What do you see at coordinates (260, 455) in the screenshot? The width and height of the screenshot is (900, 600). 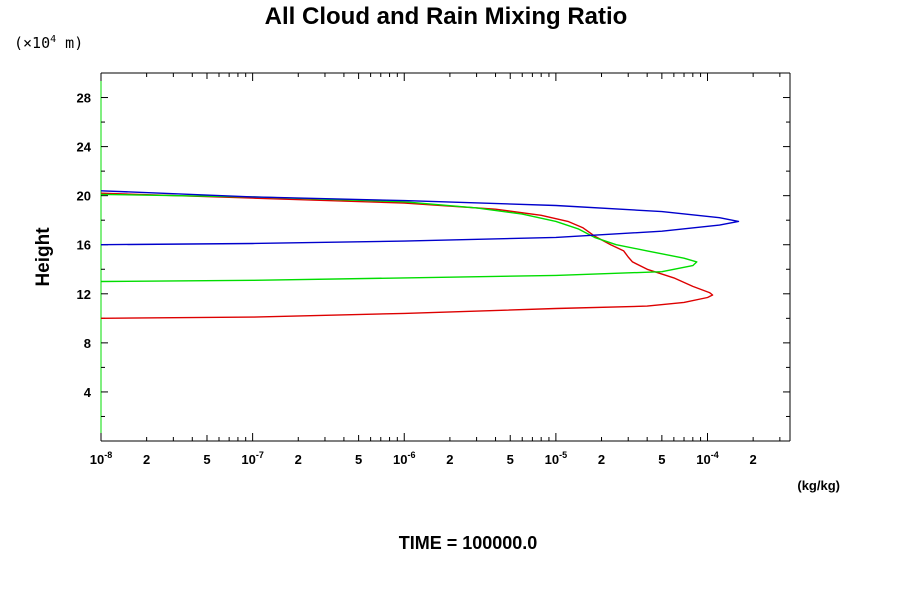 I see `x-tick-label-exponent: -7` at bounding box center [260, 455].